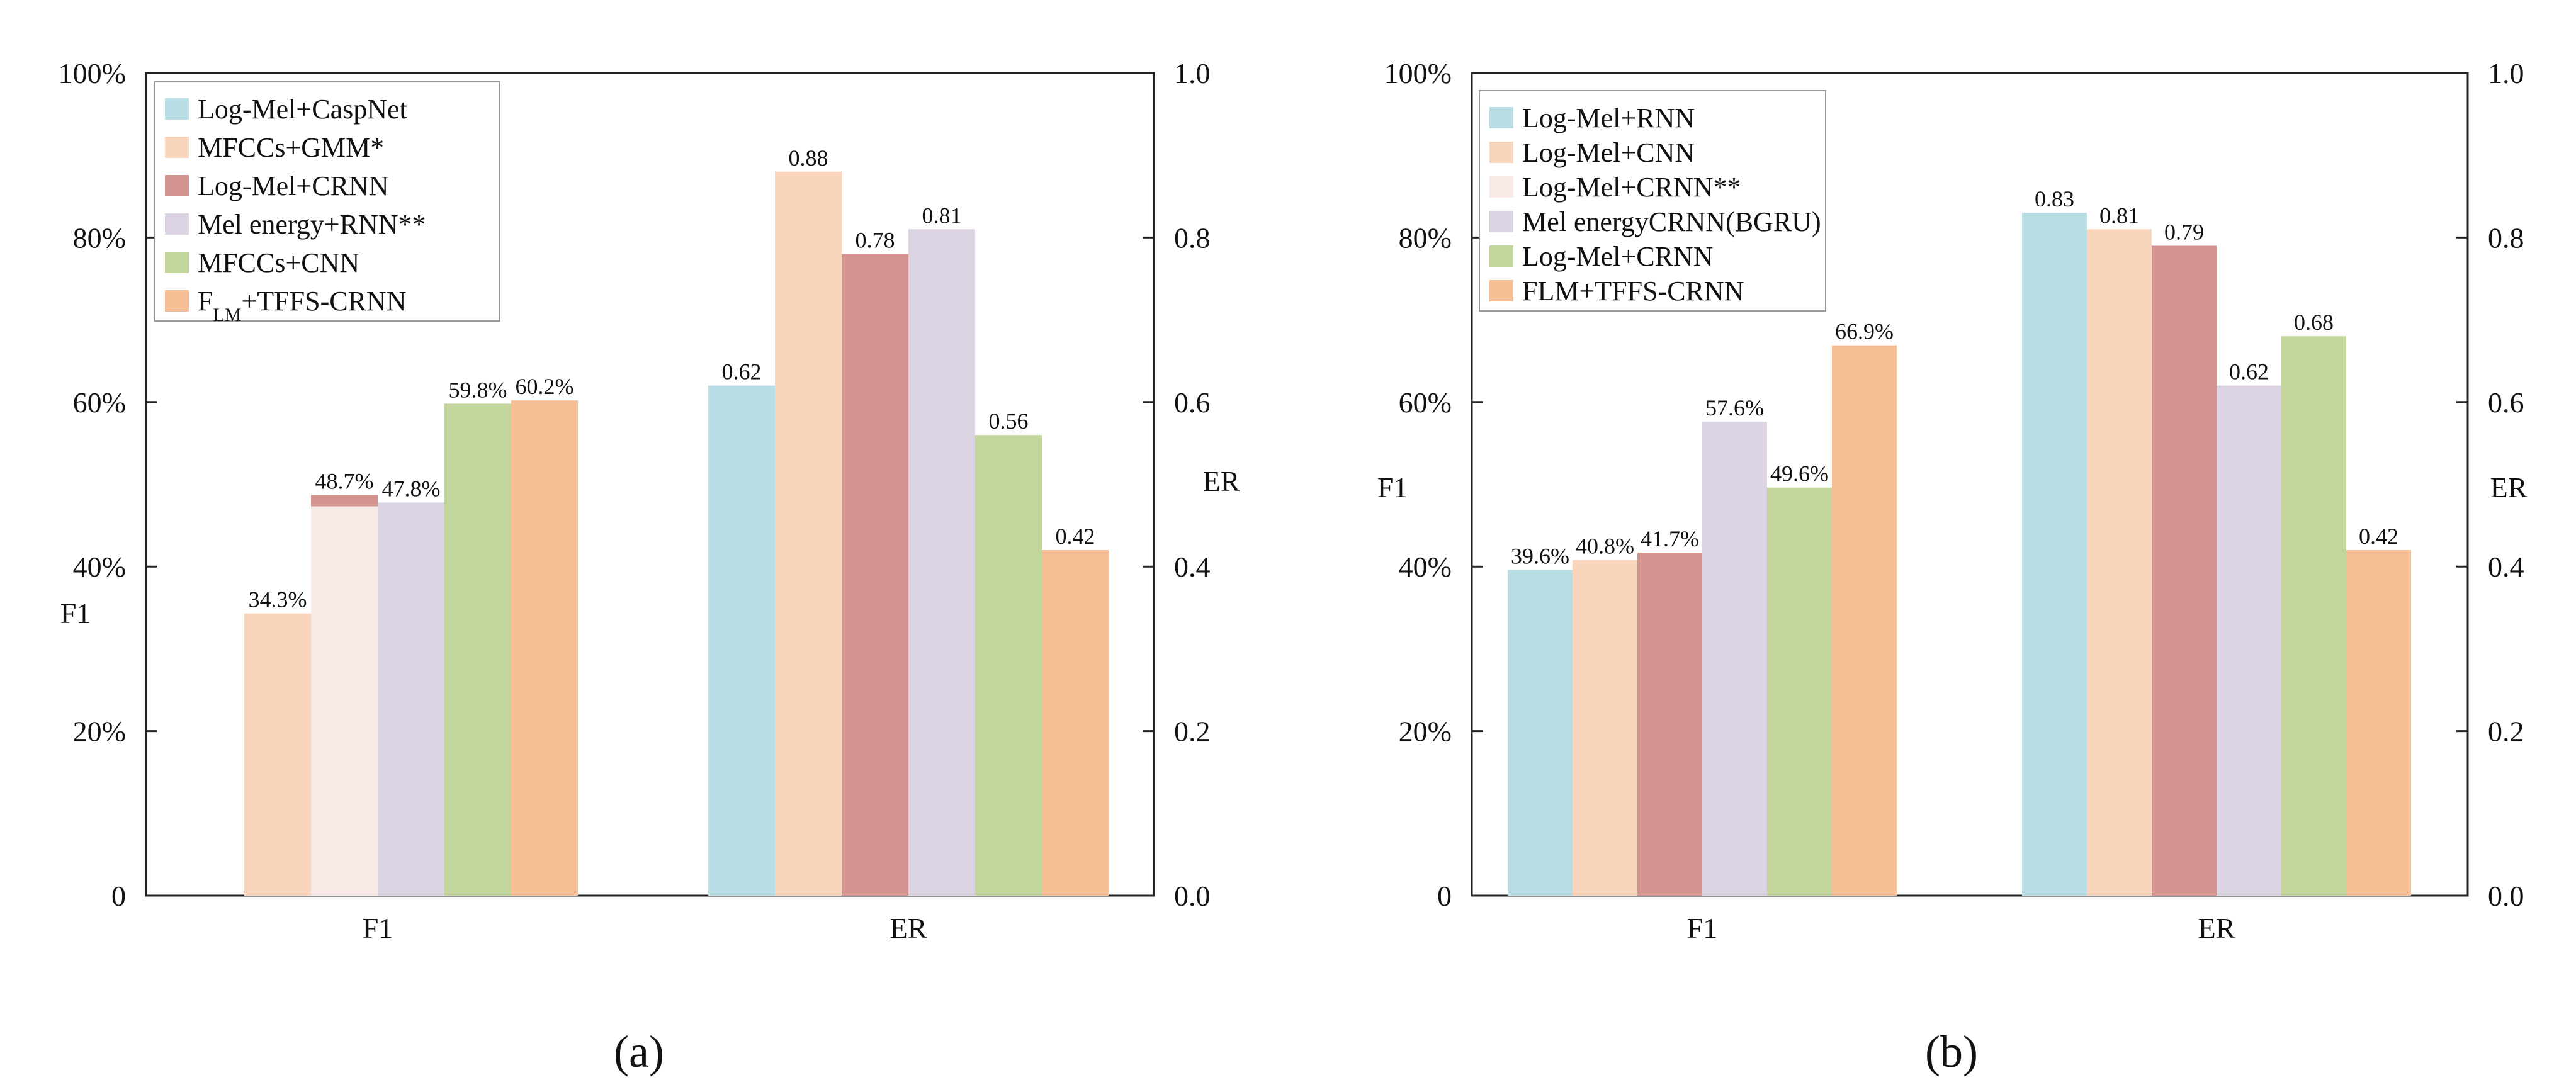  I want to click on category-label: F1, so click(1702, 928).